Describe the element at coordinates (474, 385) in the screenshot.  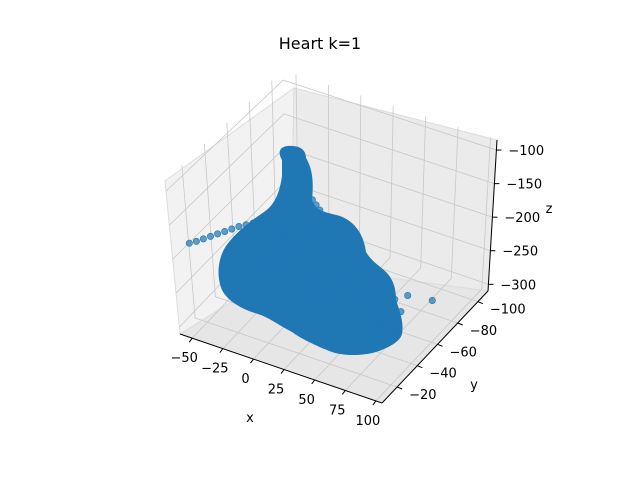
I see `y-axis-label: y` at that location.